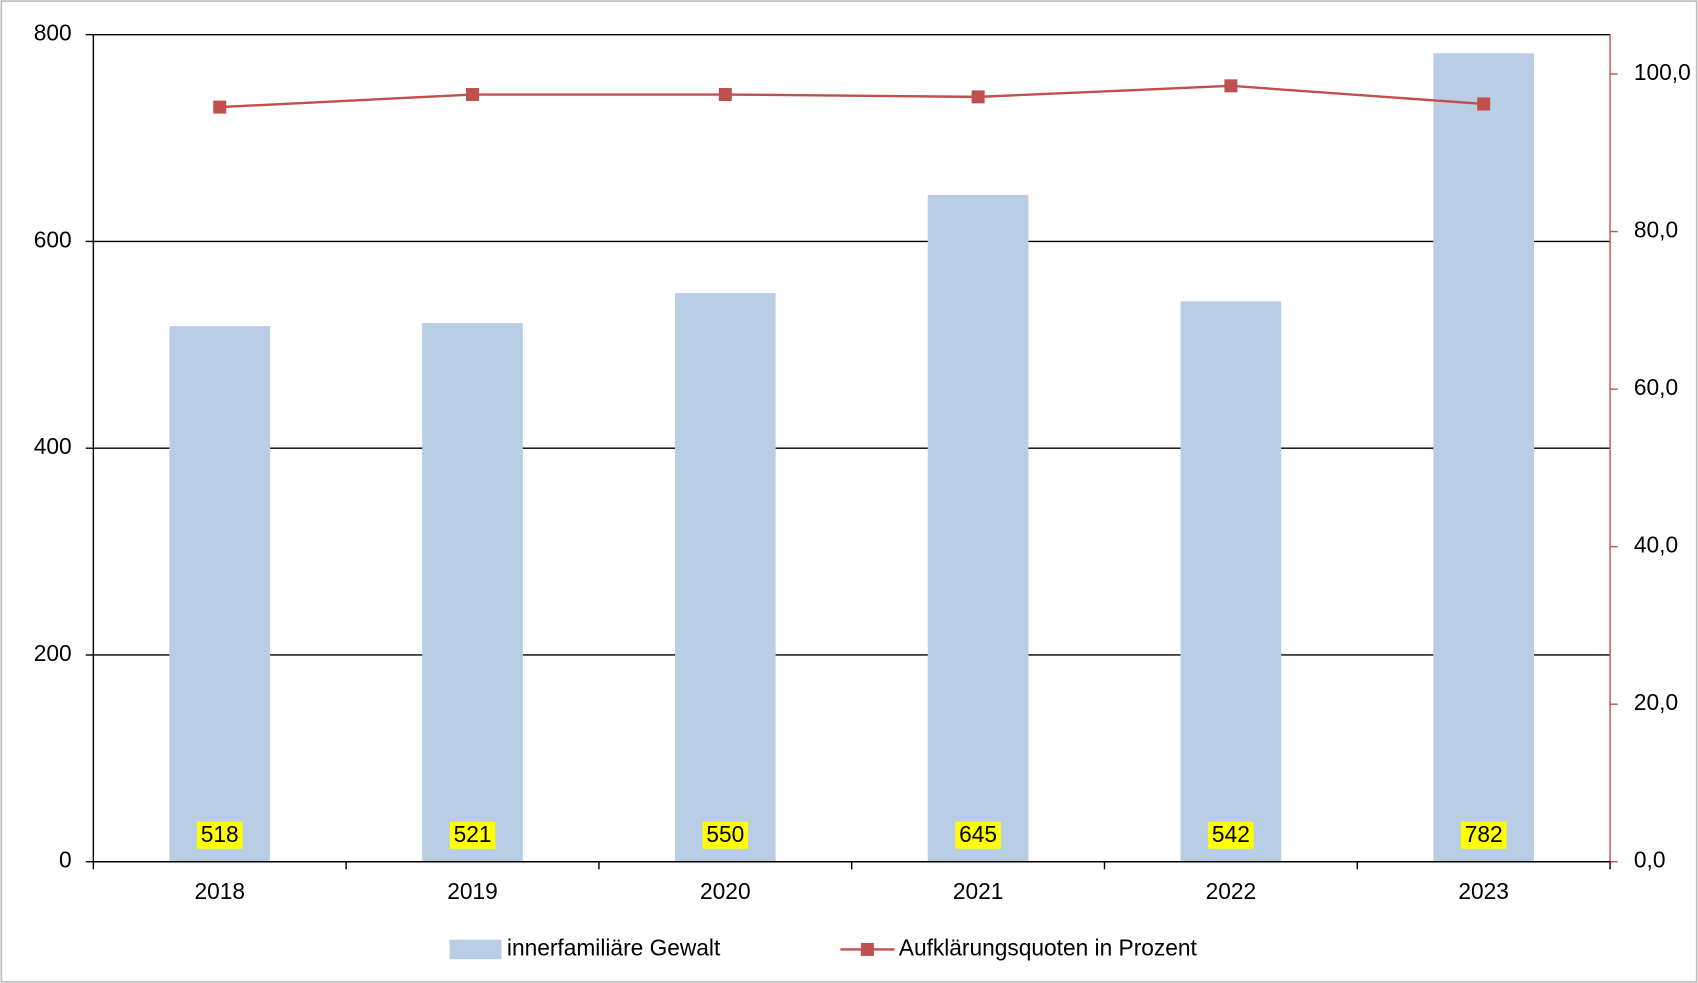 The width and height of the screenshot is (1698, 983). What do you see at coordinates (53, 239) in the screenshot?
I see `y-tick-label: 600` at bounding box center [53, 239].